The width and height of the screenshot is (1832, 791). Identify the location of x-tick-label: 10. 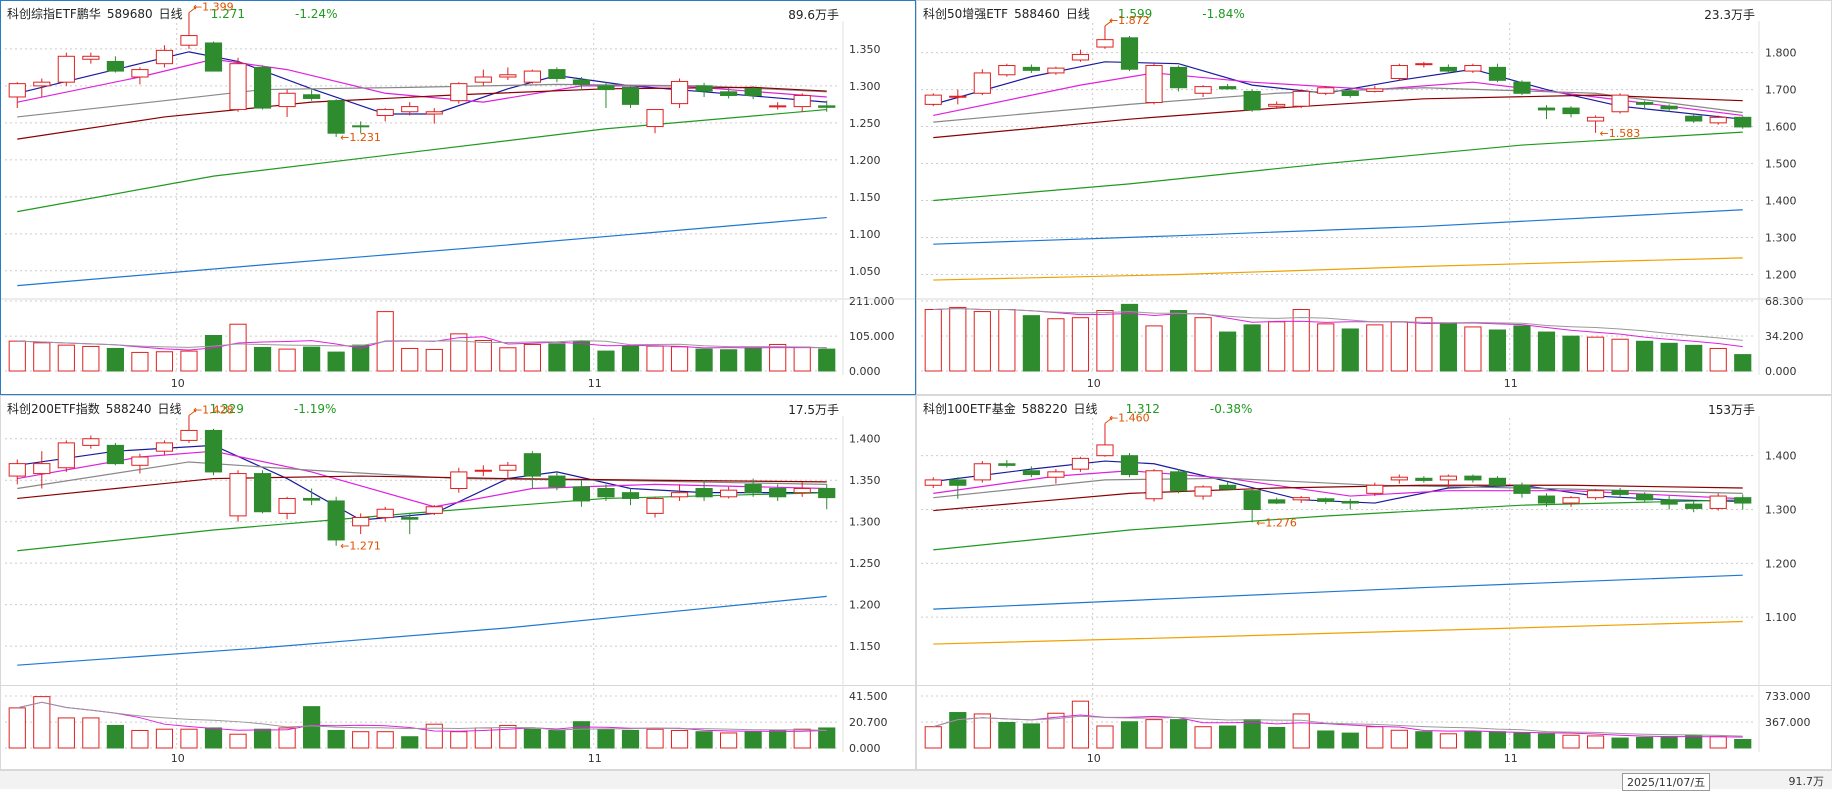
(178, 758).